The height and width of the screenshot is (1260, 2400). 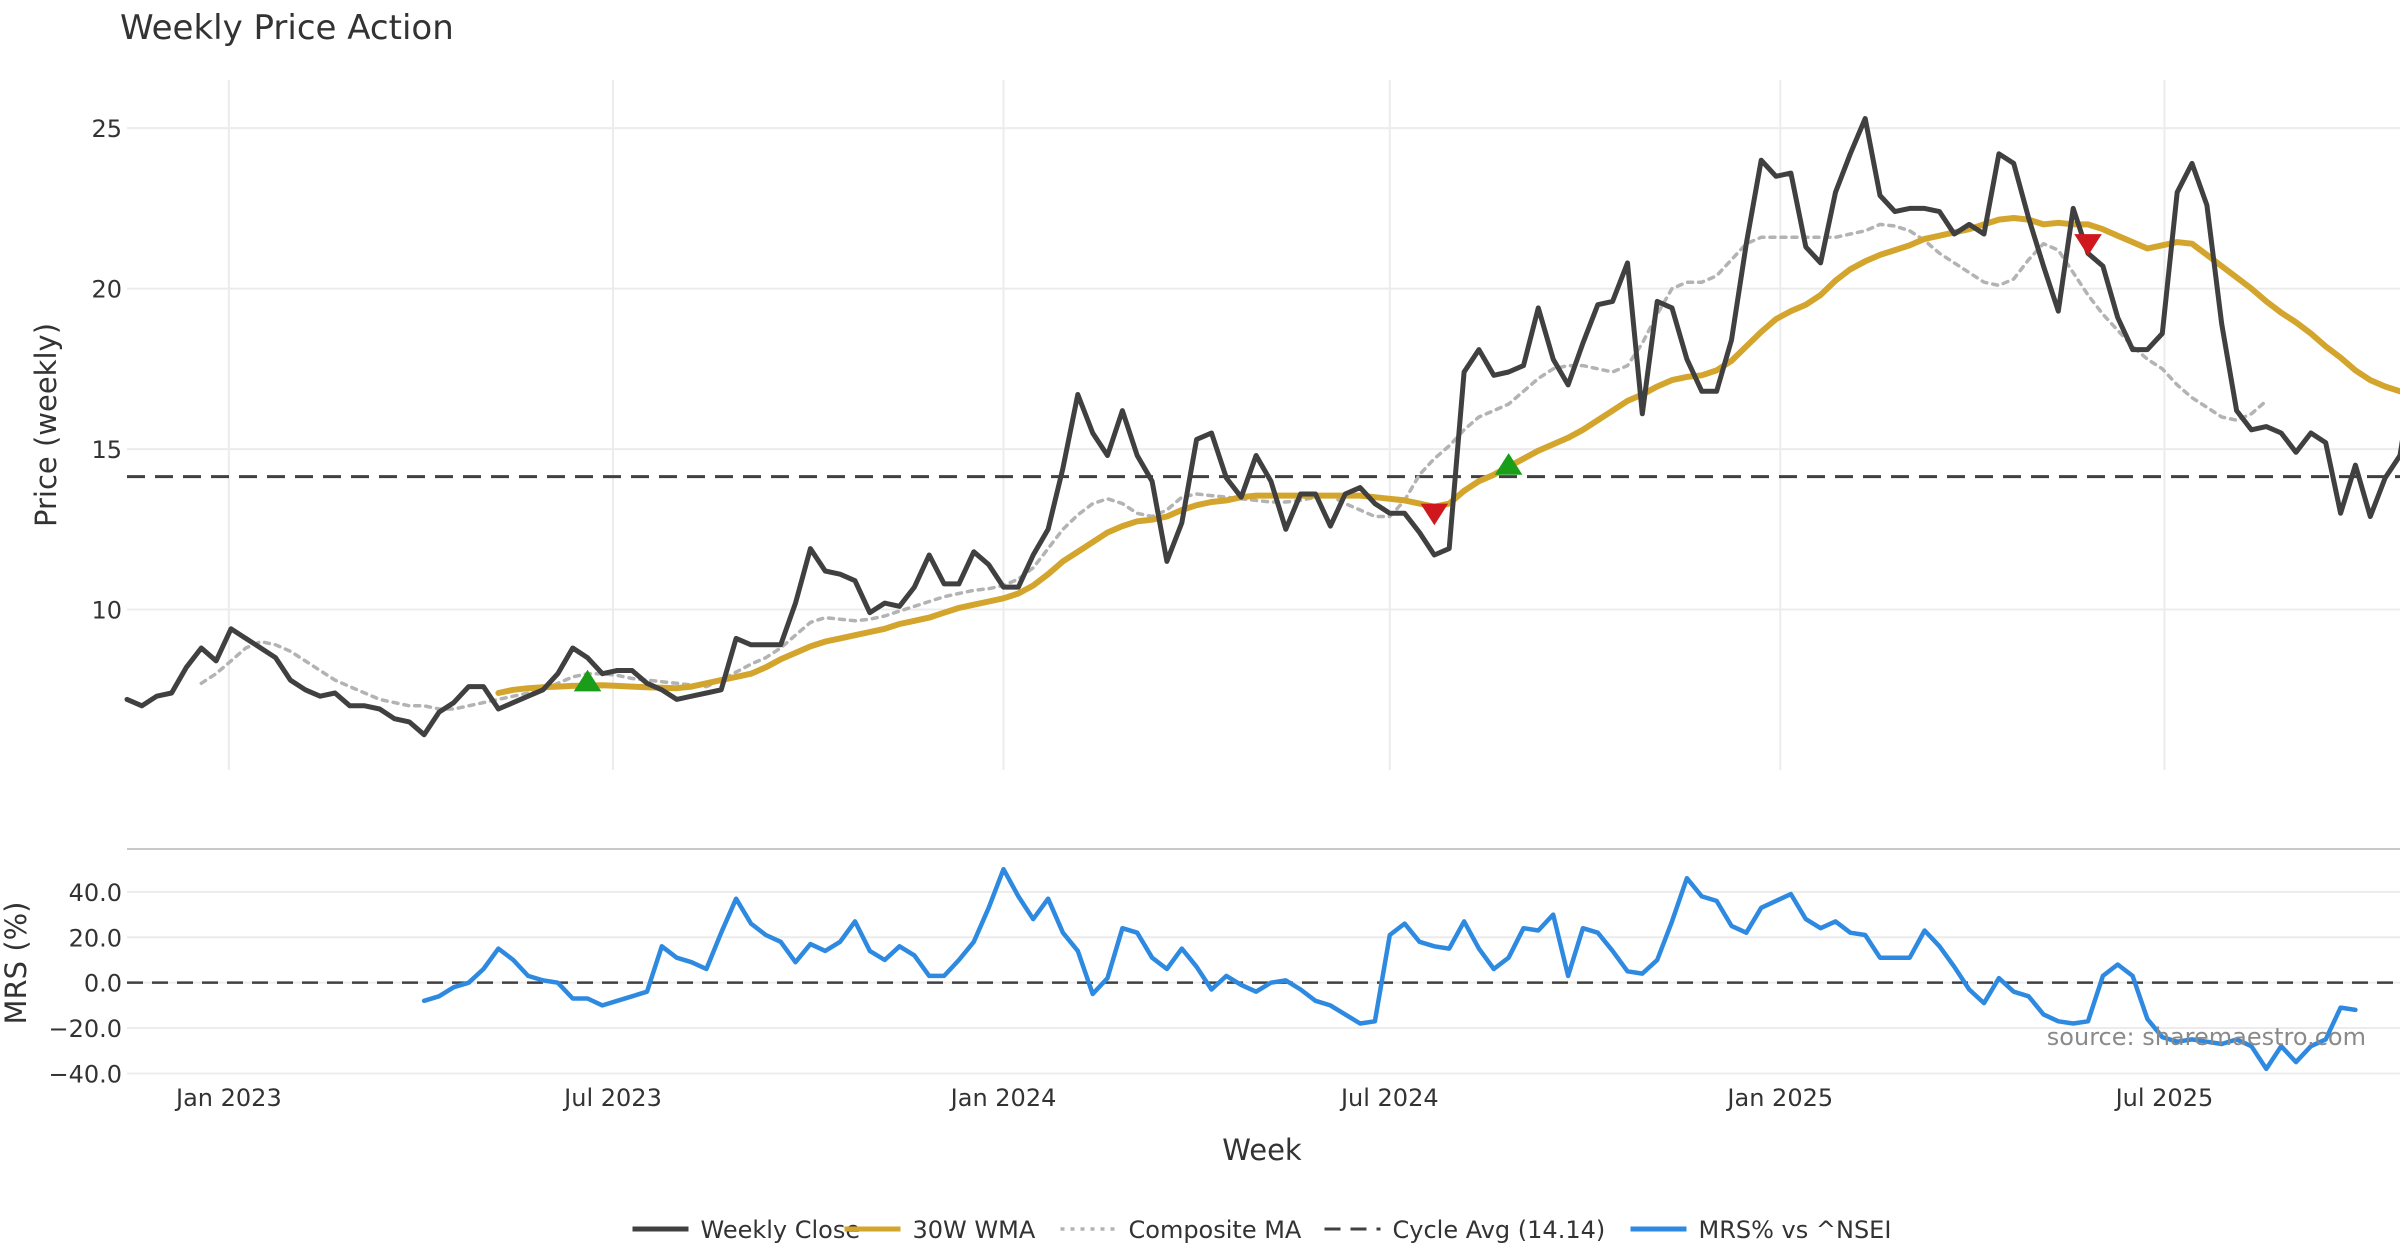 I want to click on price-y-axis-title: Price (weekly), so click(x=46, y=425).